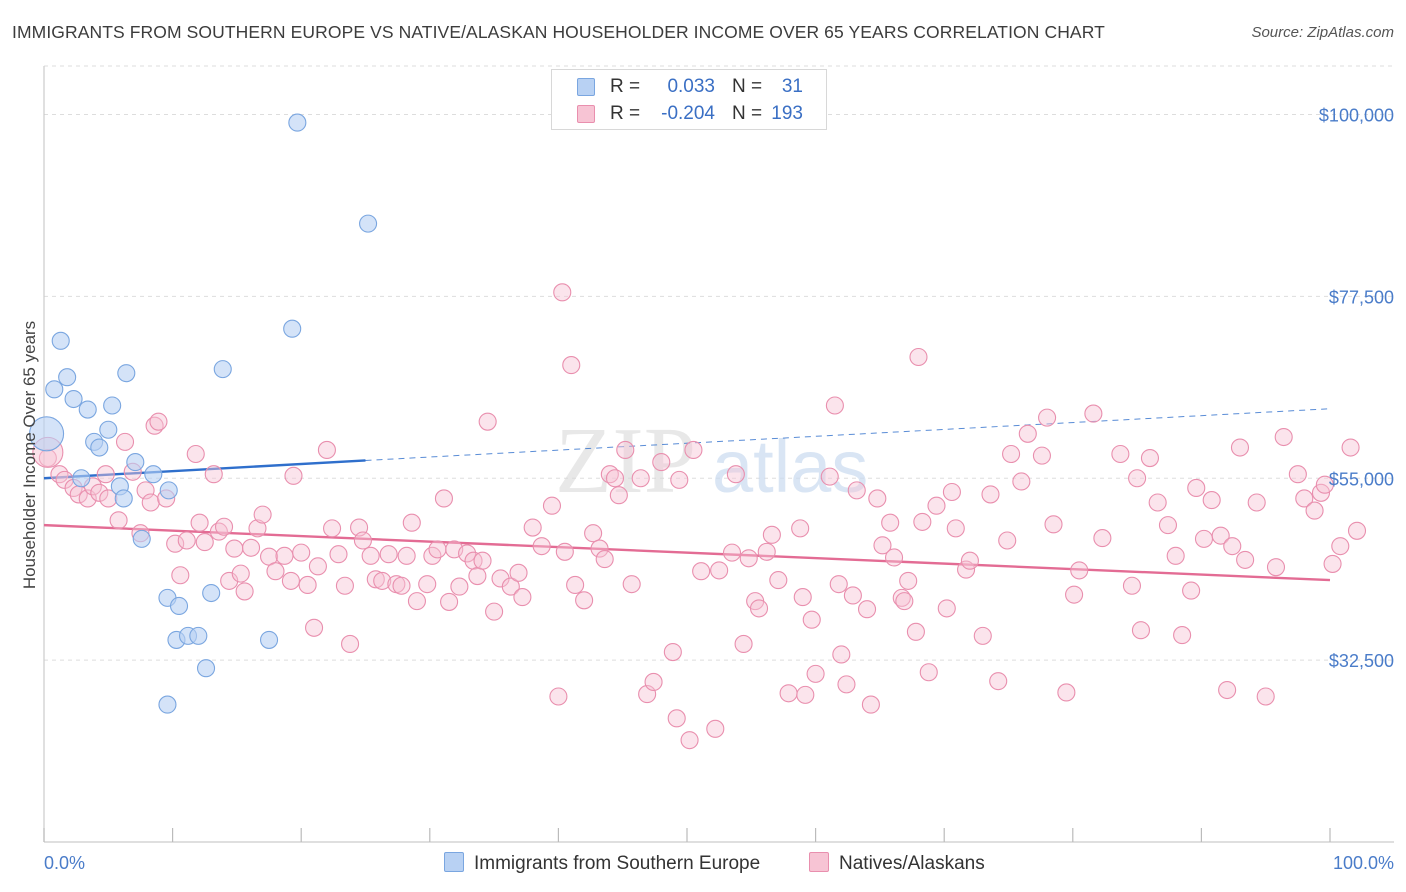 The height and width of the screenshot is (892, 1406). Describe the element at coordinates (617, 863) in the screenshot. I see `bottom-legend-label: Immigrants from Southern Europe` at that location.